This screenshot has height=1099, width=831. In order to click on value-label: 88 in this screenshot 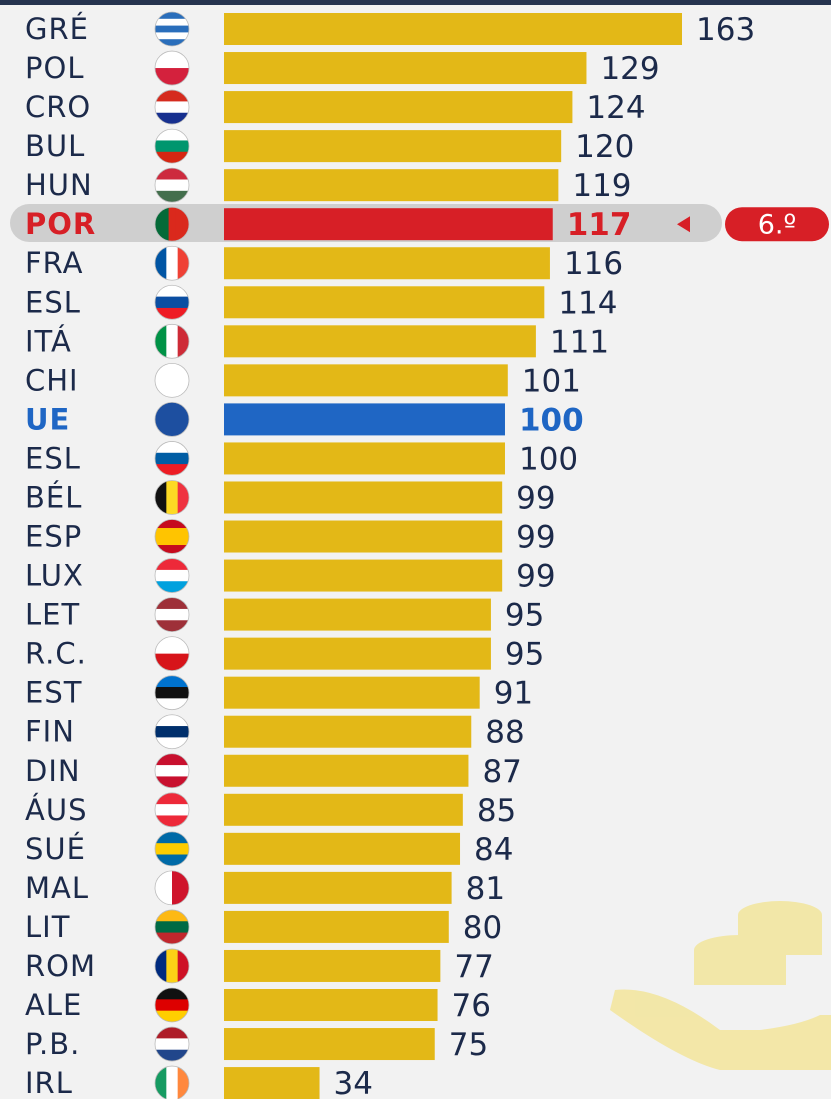, I will do `click(504, 733)`.